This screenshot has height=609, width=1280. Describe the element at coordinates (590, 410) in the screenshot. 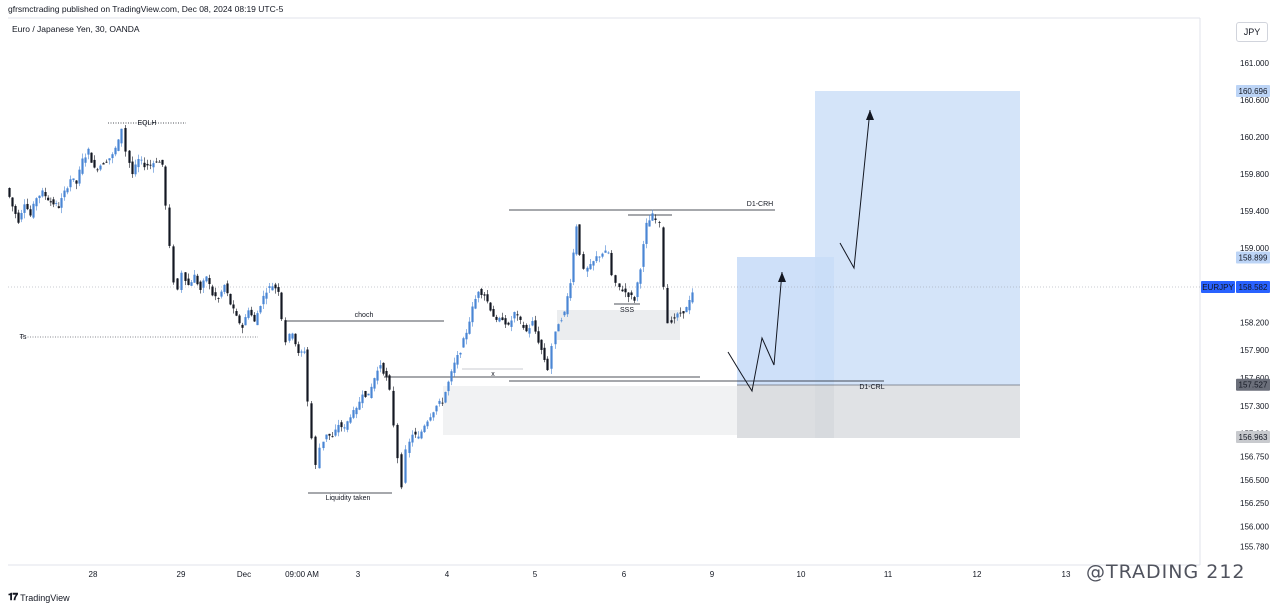

I see `demand-zone-box` at that location.